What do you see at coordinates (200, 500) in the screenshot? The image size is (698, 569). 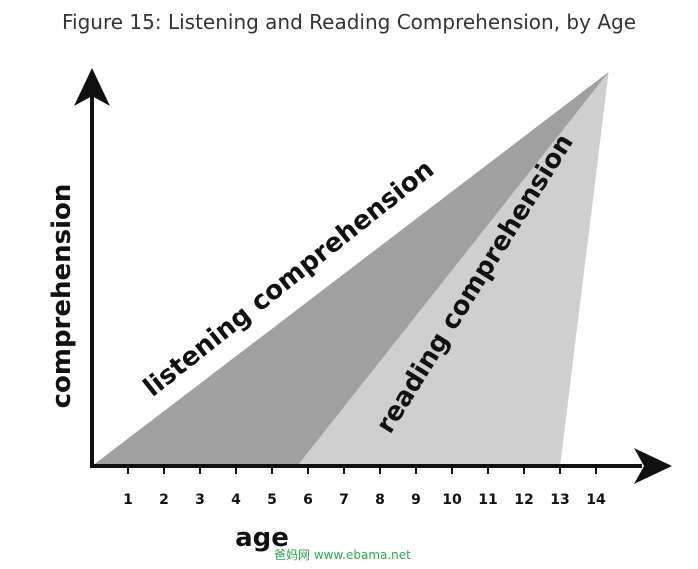 I see `x-tick-label: 3` at bounding box center [200, 500].